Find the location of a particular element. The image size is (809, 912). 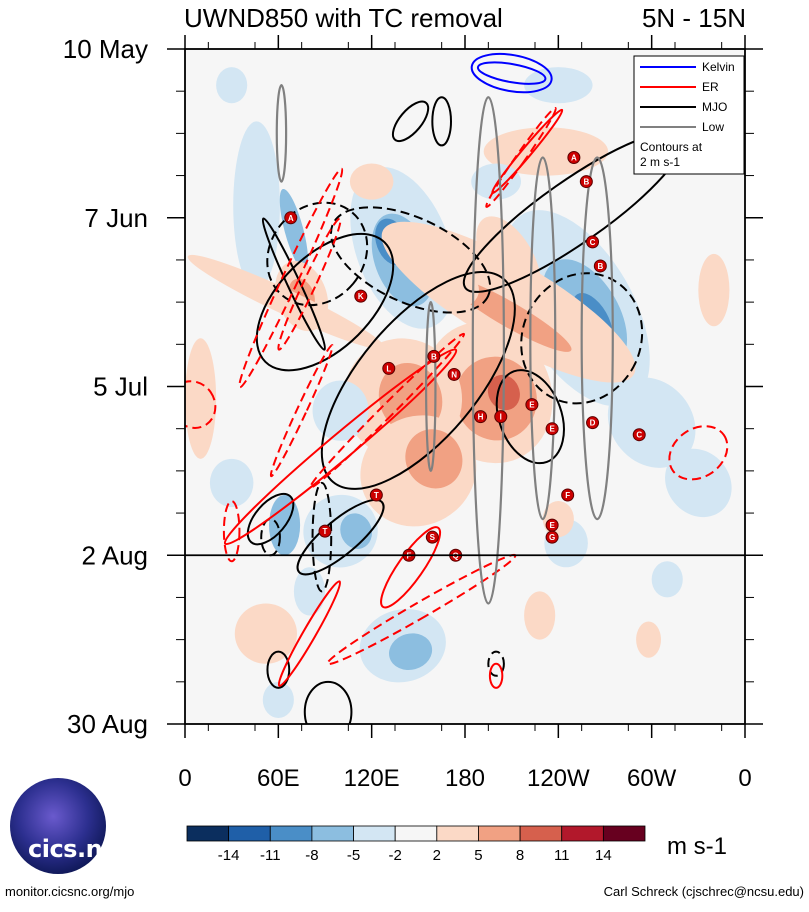

x-tick-label: 180 is located at coordinates (465, 778).